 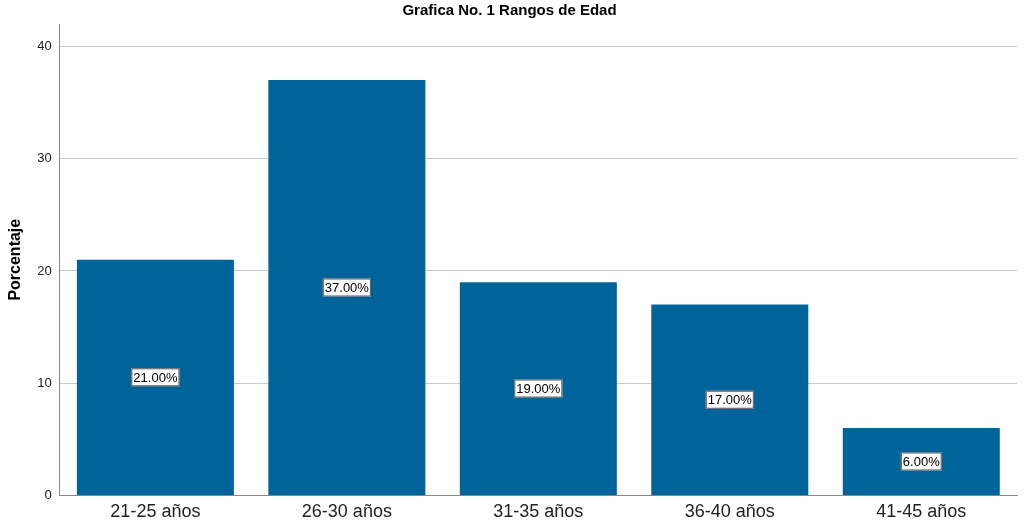 I want to click on y-tick-label: 30, so click(x=44, y=158).